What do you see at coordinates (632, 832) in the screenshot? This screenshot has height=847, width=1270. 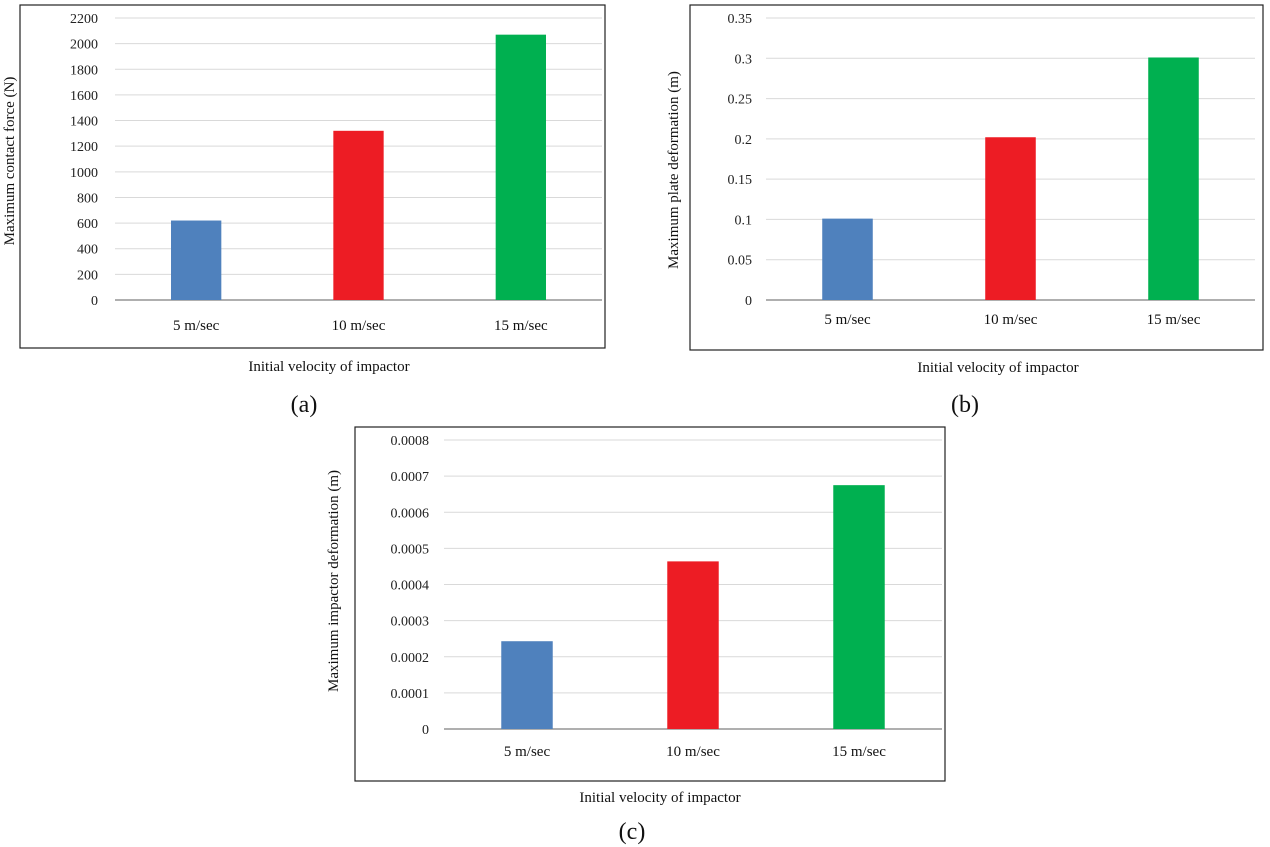 I see `chart-c-panel-label: (c)` at bounding box center [632, 832].